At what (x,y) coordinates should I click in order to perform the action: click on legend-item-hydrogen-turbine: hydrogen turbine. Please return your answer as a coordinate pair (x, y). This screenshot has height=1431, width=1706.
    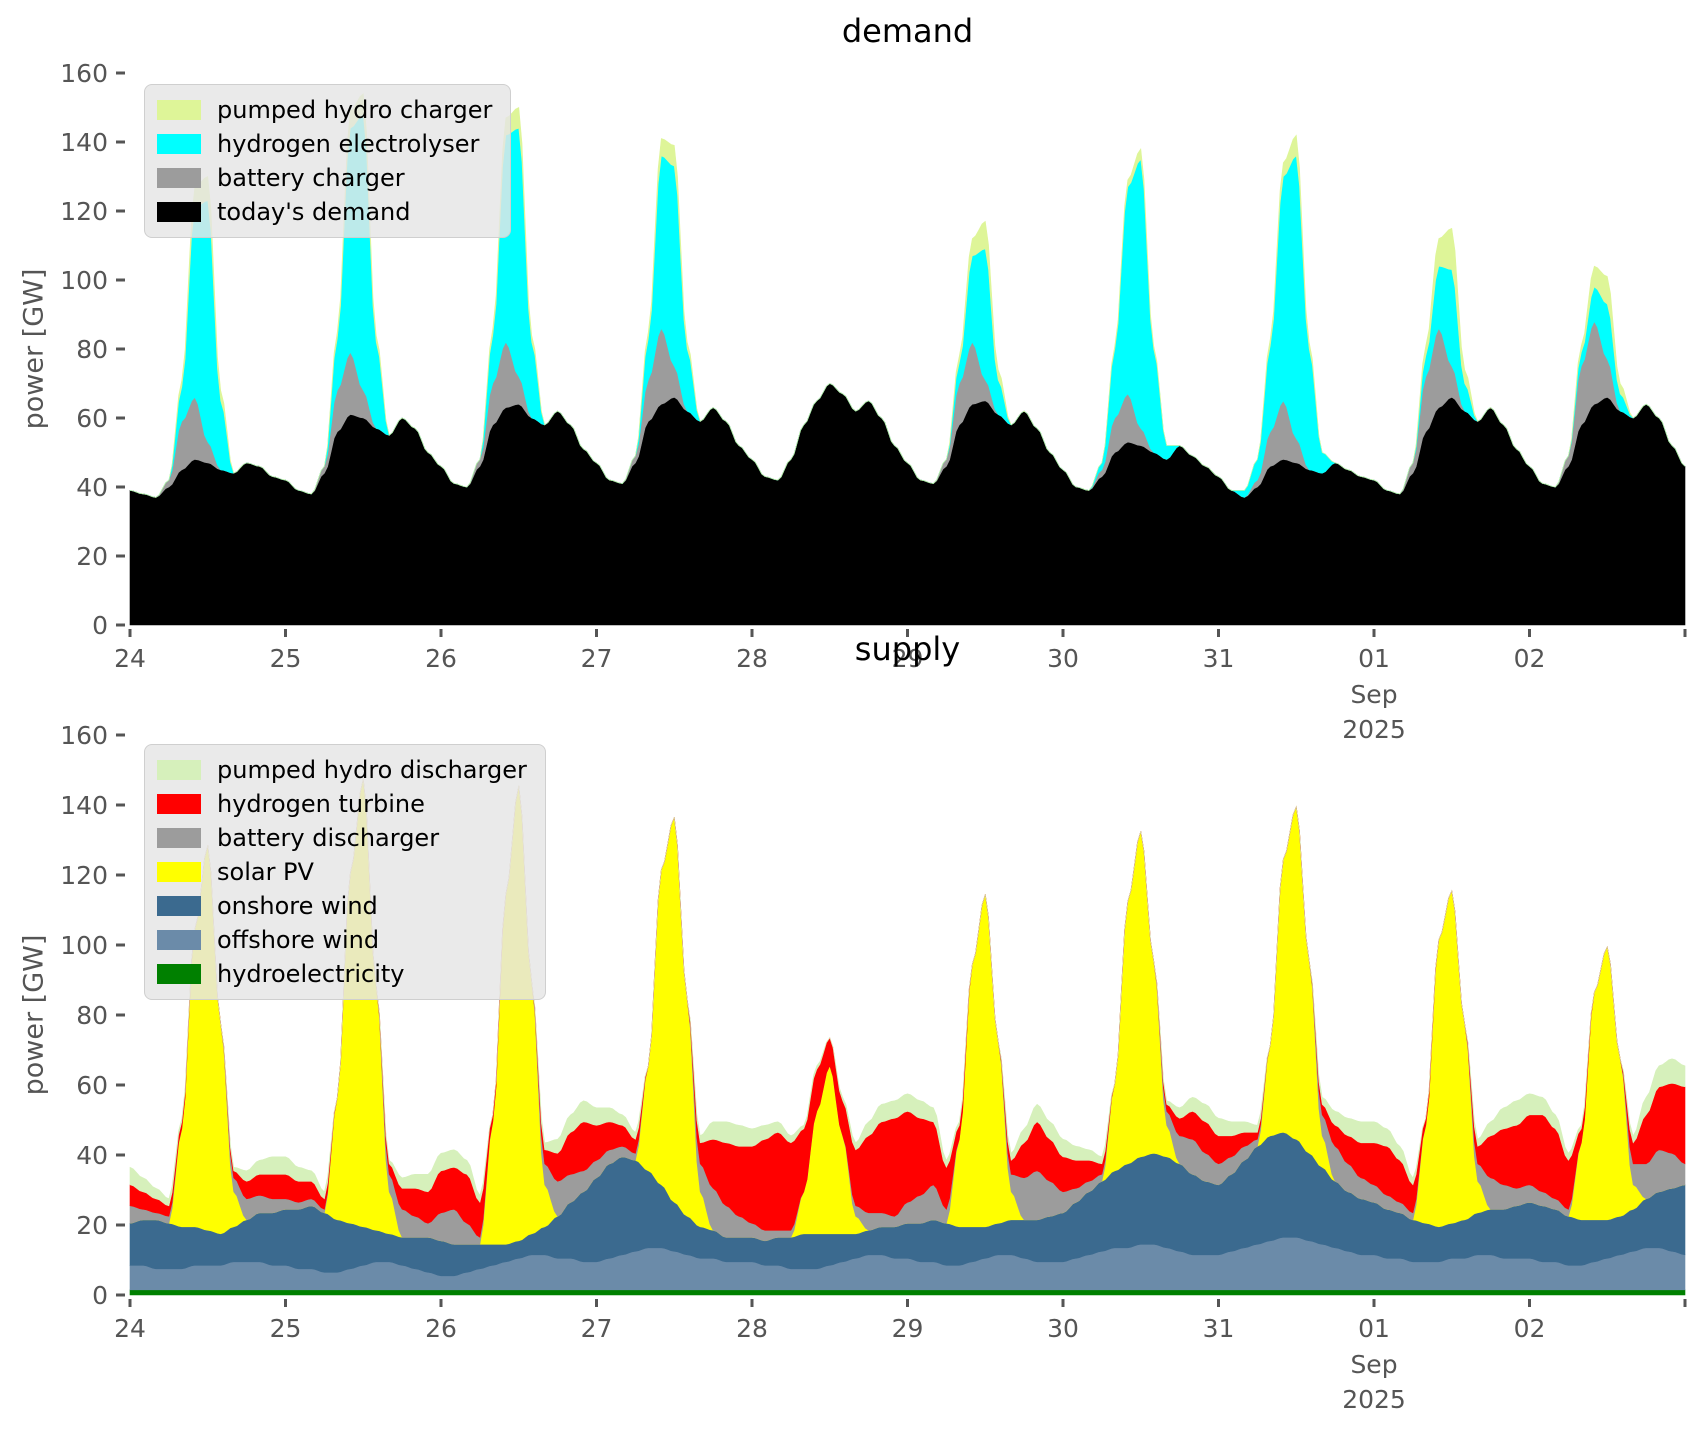
    Looking at the image, I should click on (342, 804).